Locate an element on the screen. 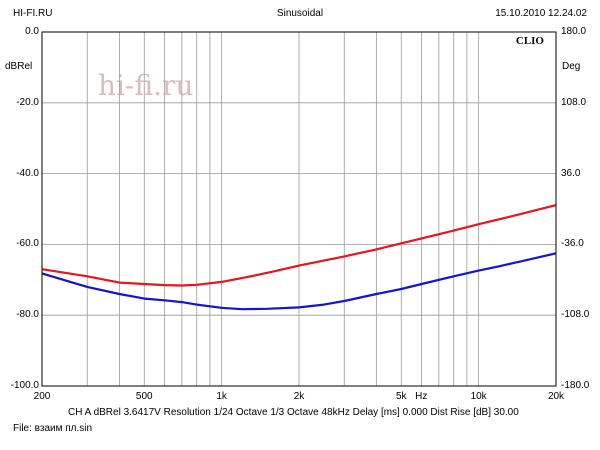 The height and width of the screenshot is (450, 600). y2-tick-label: -36.0 is located at coordinates (572, 244).